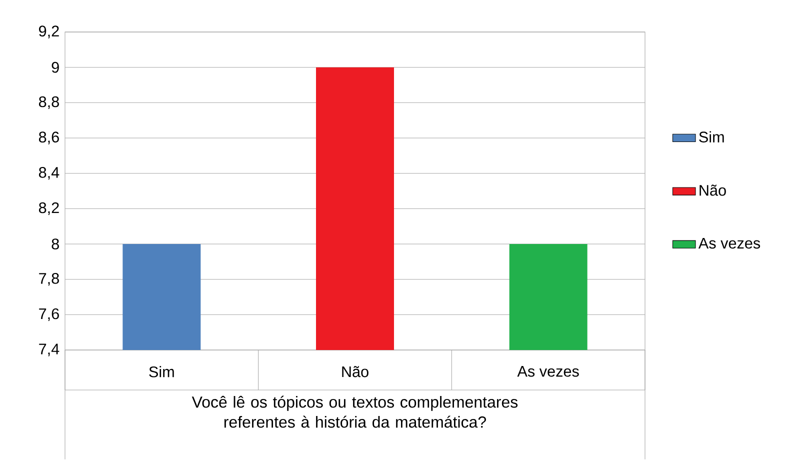 Image resolution: width=793 pixels, height=461 pixels. I want to click on x-axis-title: Você lê os tópicos ou textos complementares referentes à história da matemática?, so click(355, 412).